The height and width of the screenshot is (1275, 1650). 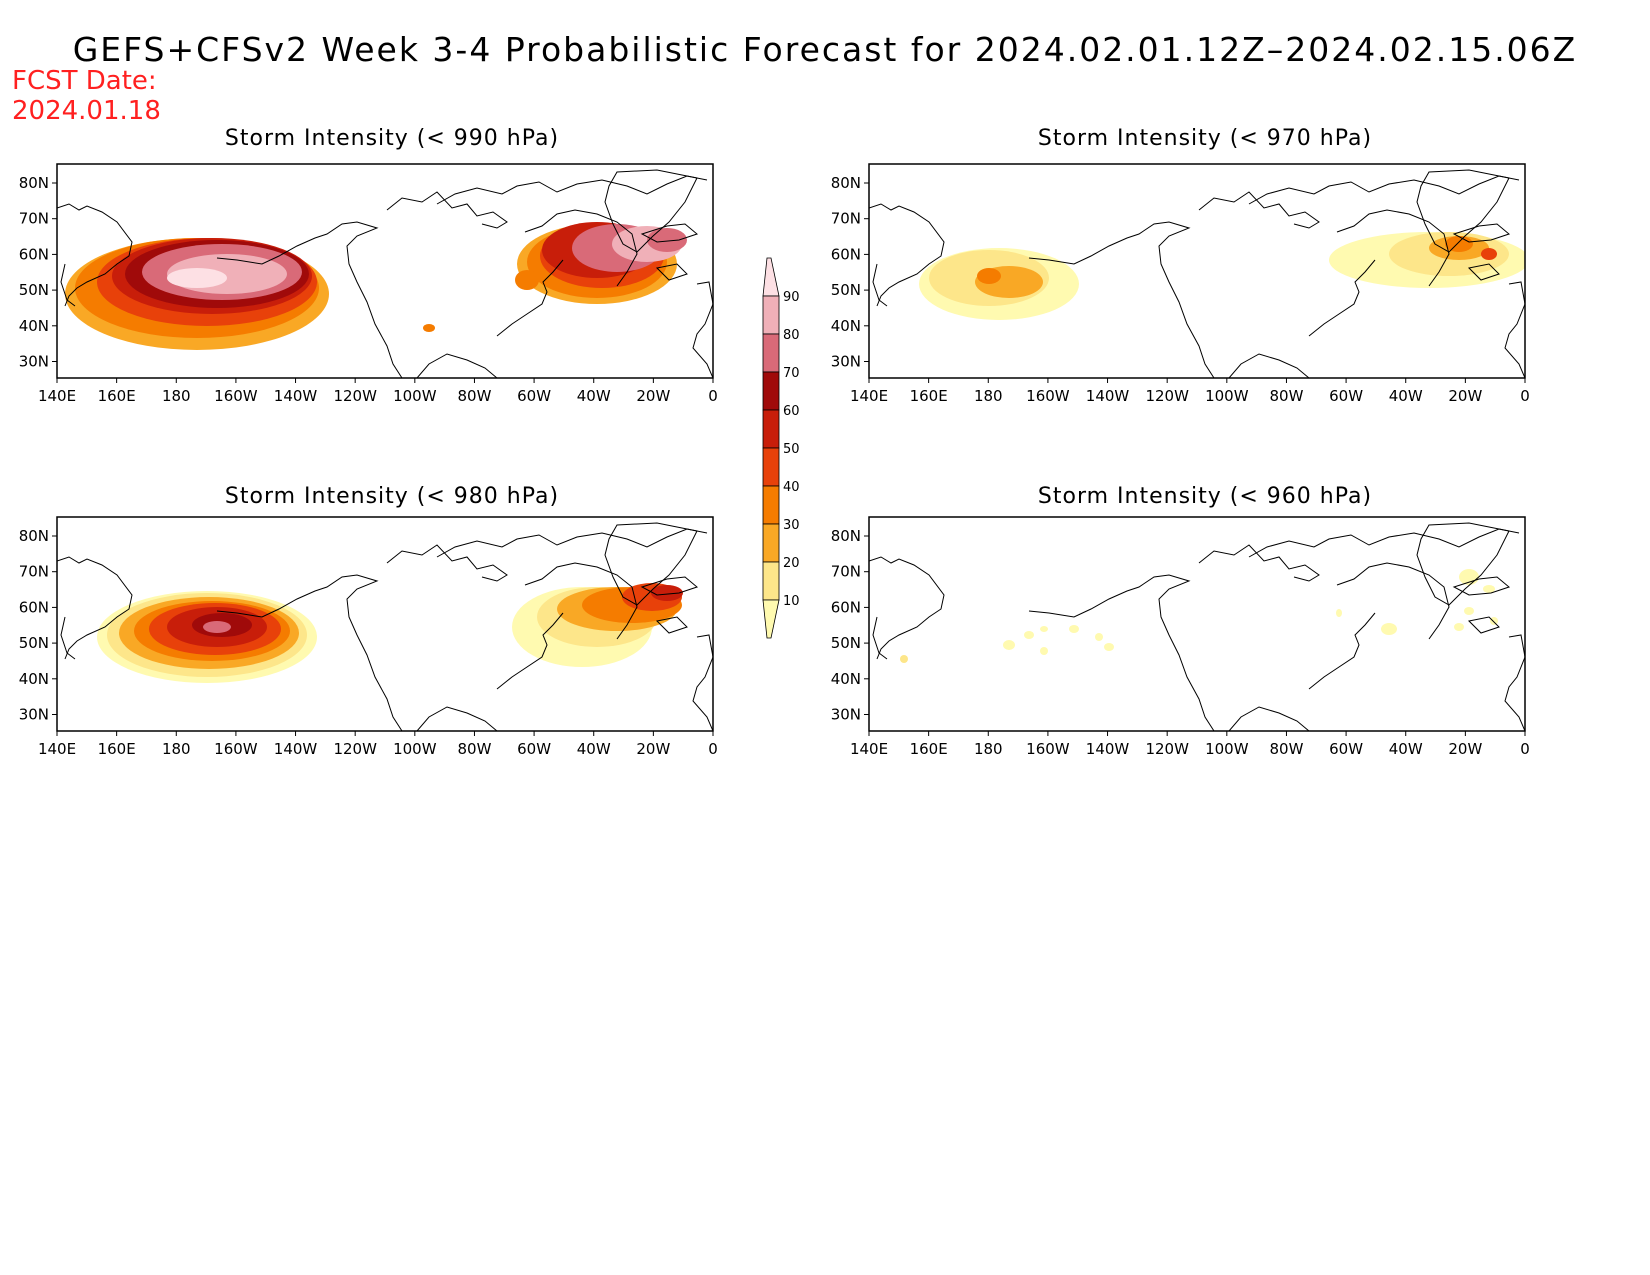 I want to click on lon-tick-label: 60W, so click(x=1346, y=396).